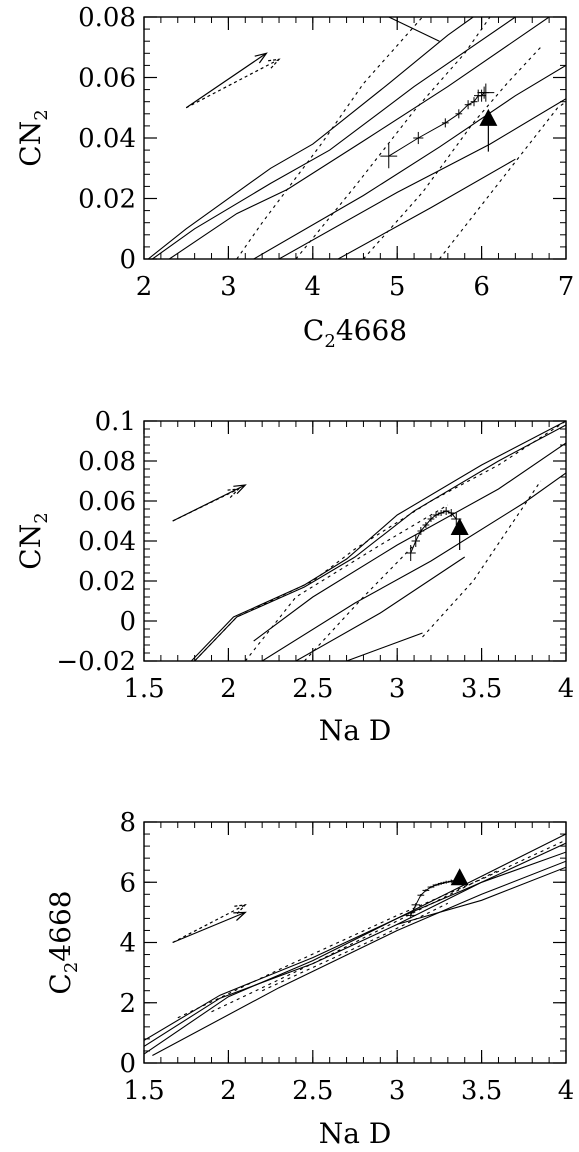  Describe the element at coordinates (115, 422) in the screenshot. I see `y-tick-label: 0.1` at that location.